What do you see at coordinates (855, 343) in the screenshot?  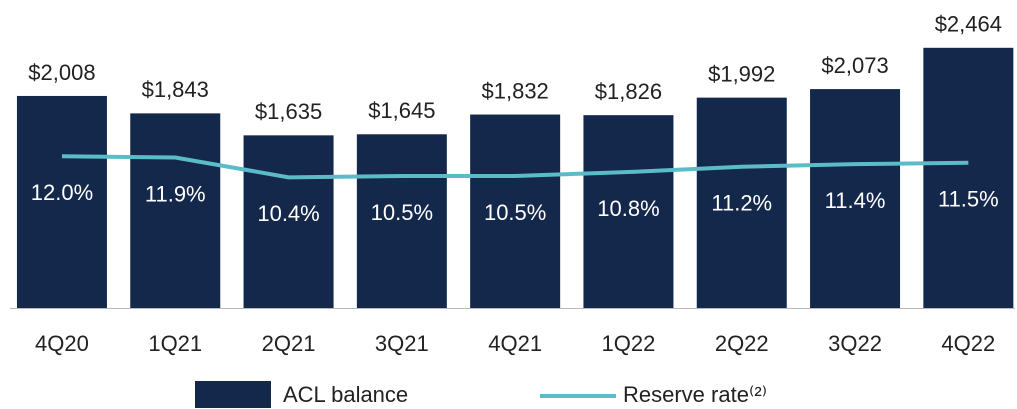 I see `x-tick-label: 3Q22` at bounding box center [855, 343].